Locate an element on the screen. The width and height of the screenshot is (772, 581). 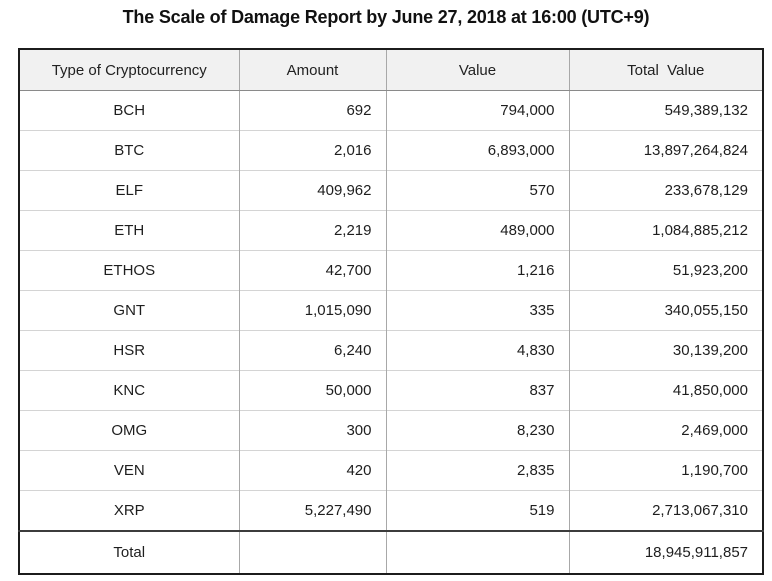
cell-amount: 692 is located at coordinates (312, 110).